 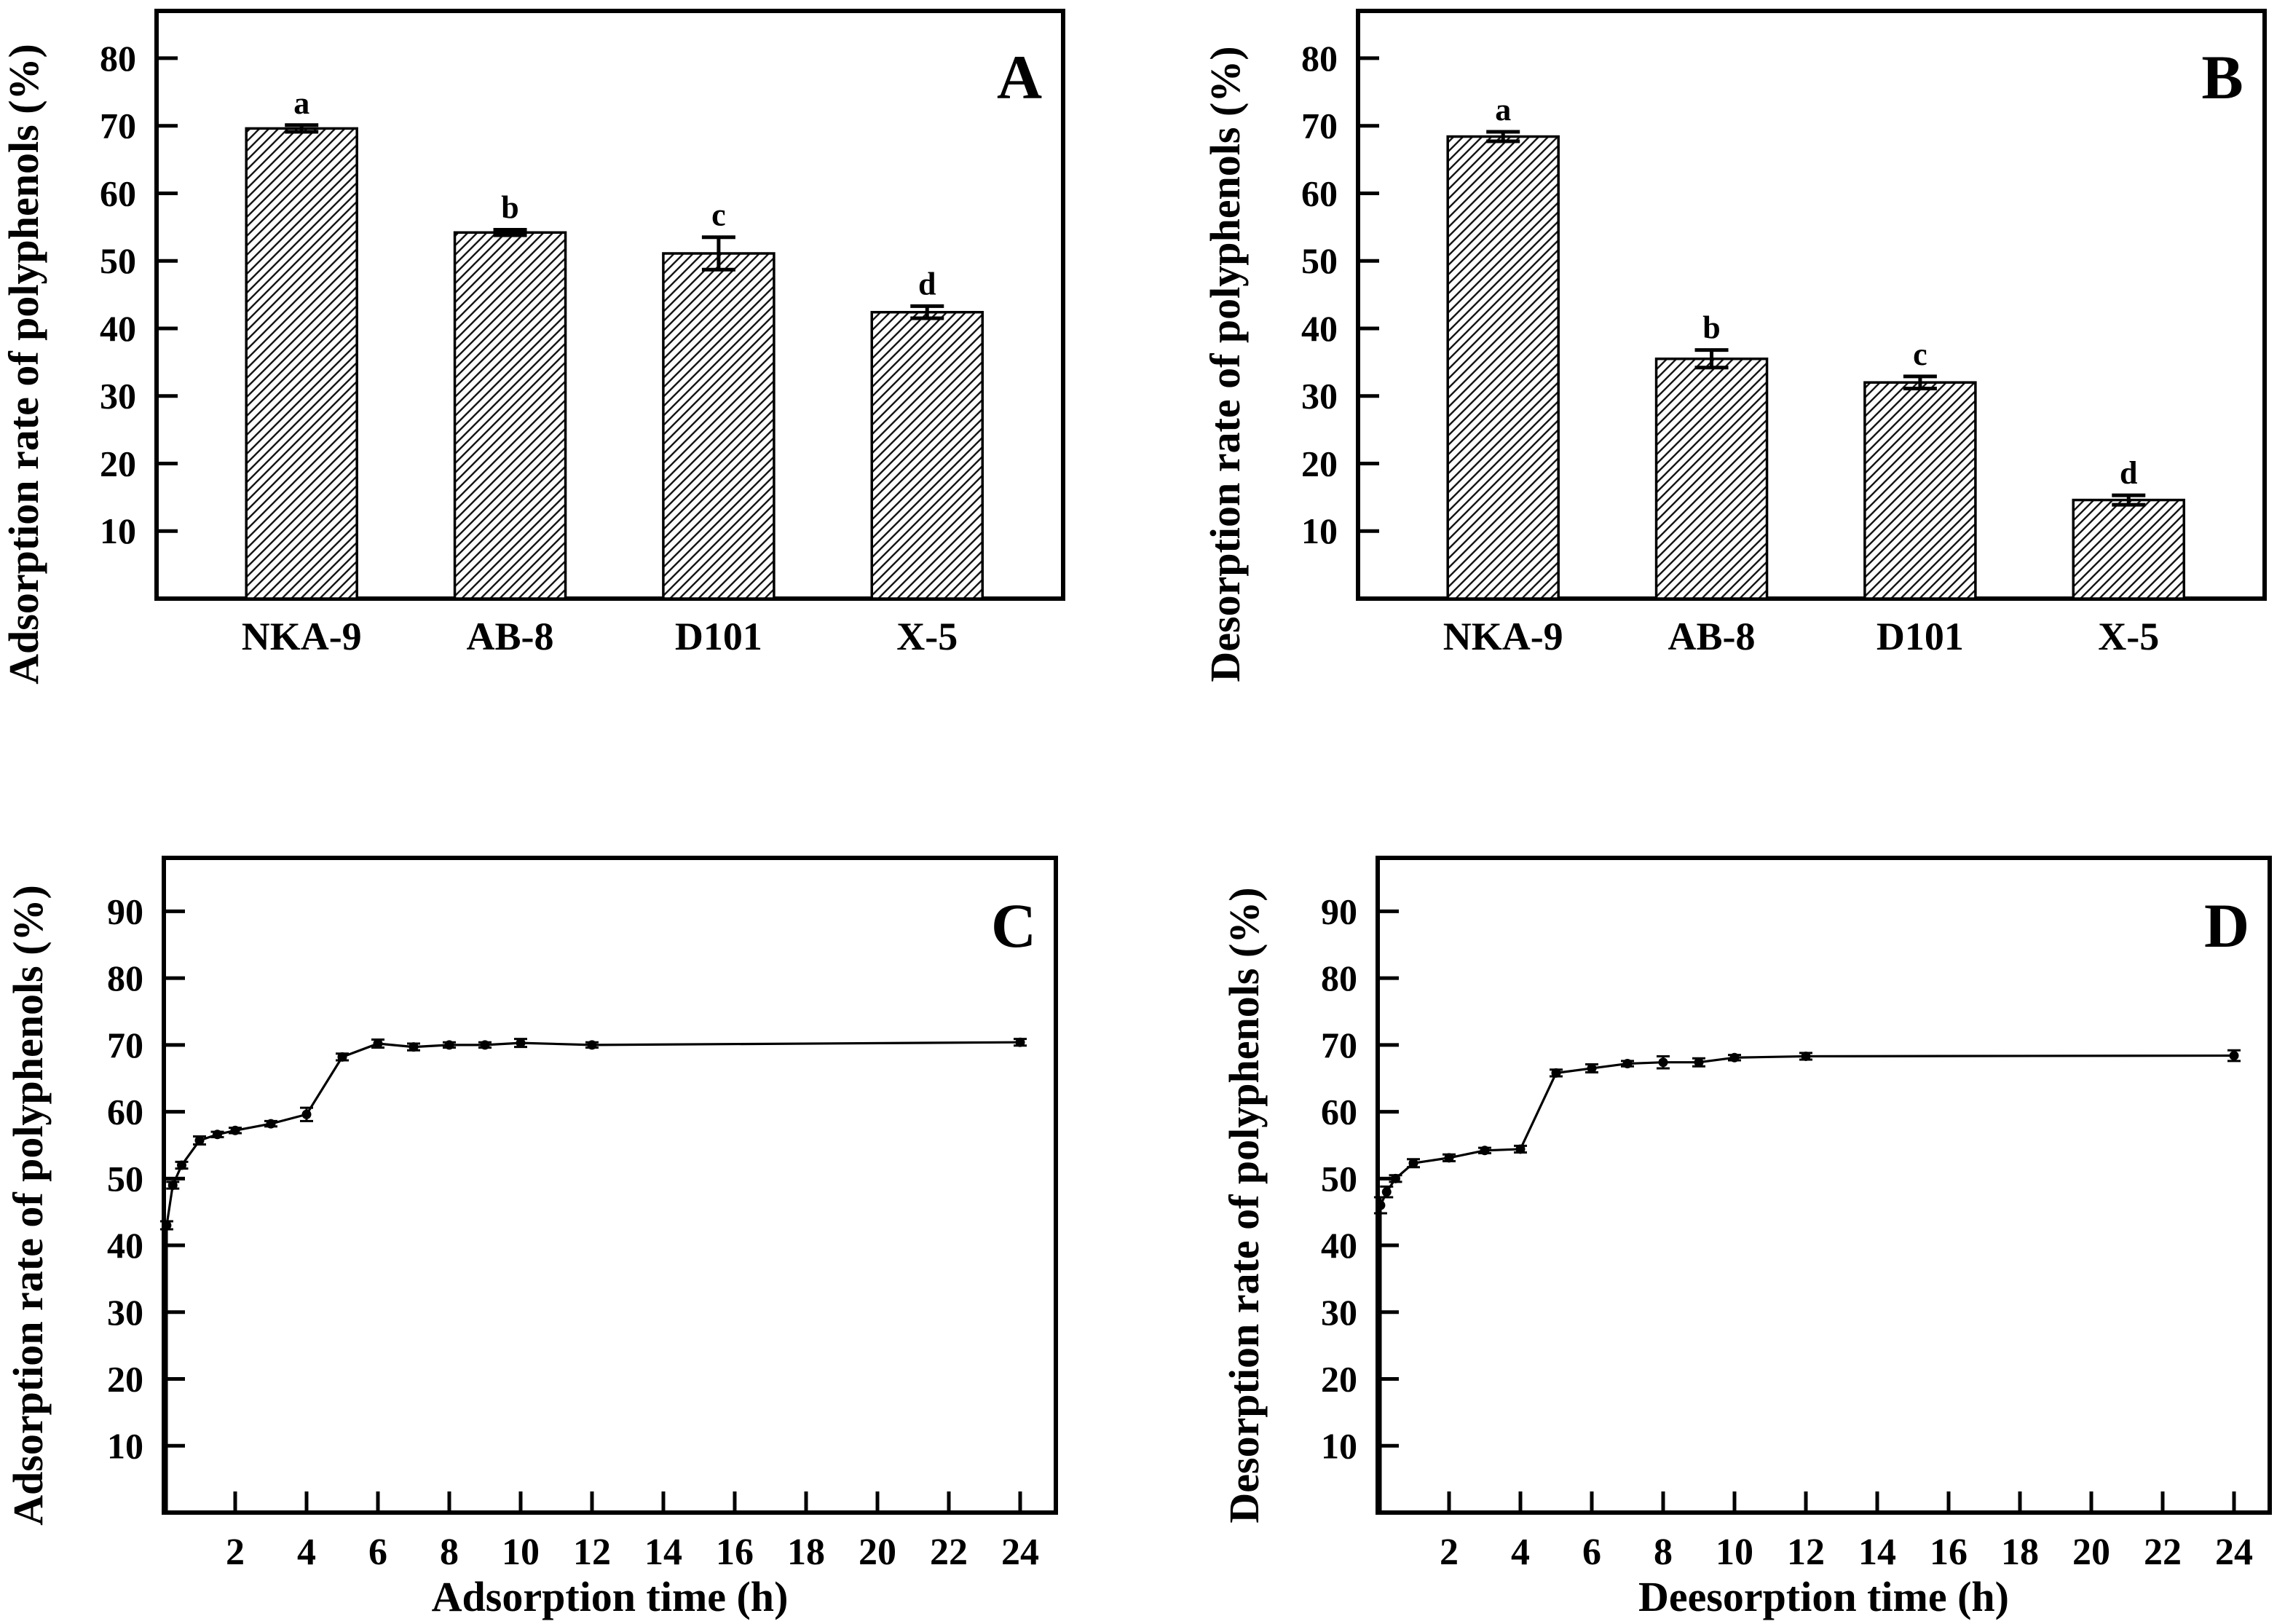 I want to click on panel-label: D, so click(x=2226, y=926).